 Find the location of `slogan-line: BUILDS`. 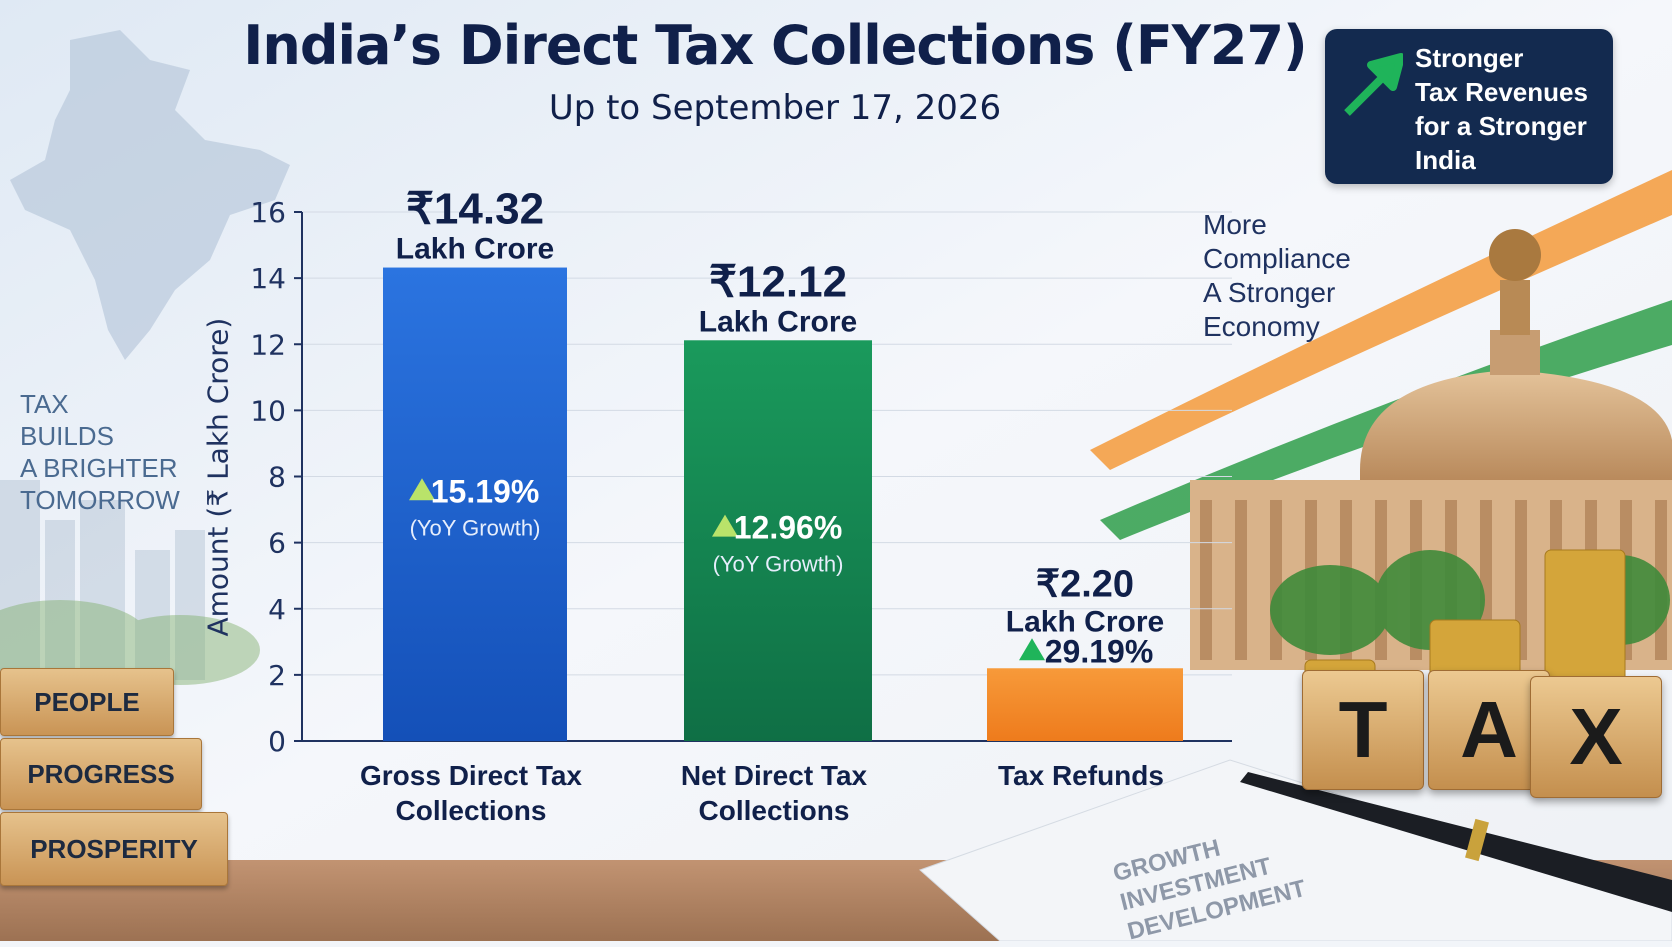

slogan-line: BUILDS is located at coordinates (67, 436).